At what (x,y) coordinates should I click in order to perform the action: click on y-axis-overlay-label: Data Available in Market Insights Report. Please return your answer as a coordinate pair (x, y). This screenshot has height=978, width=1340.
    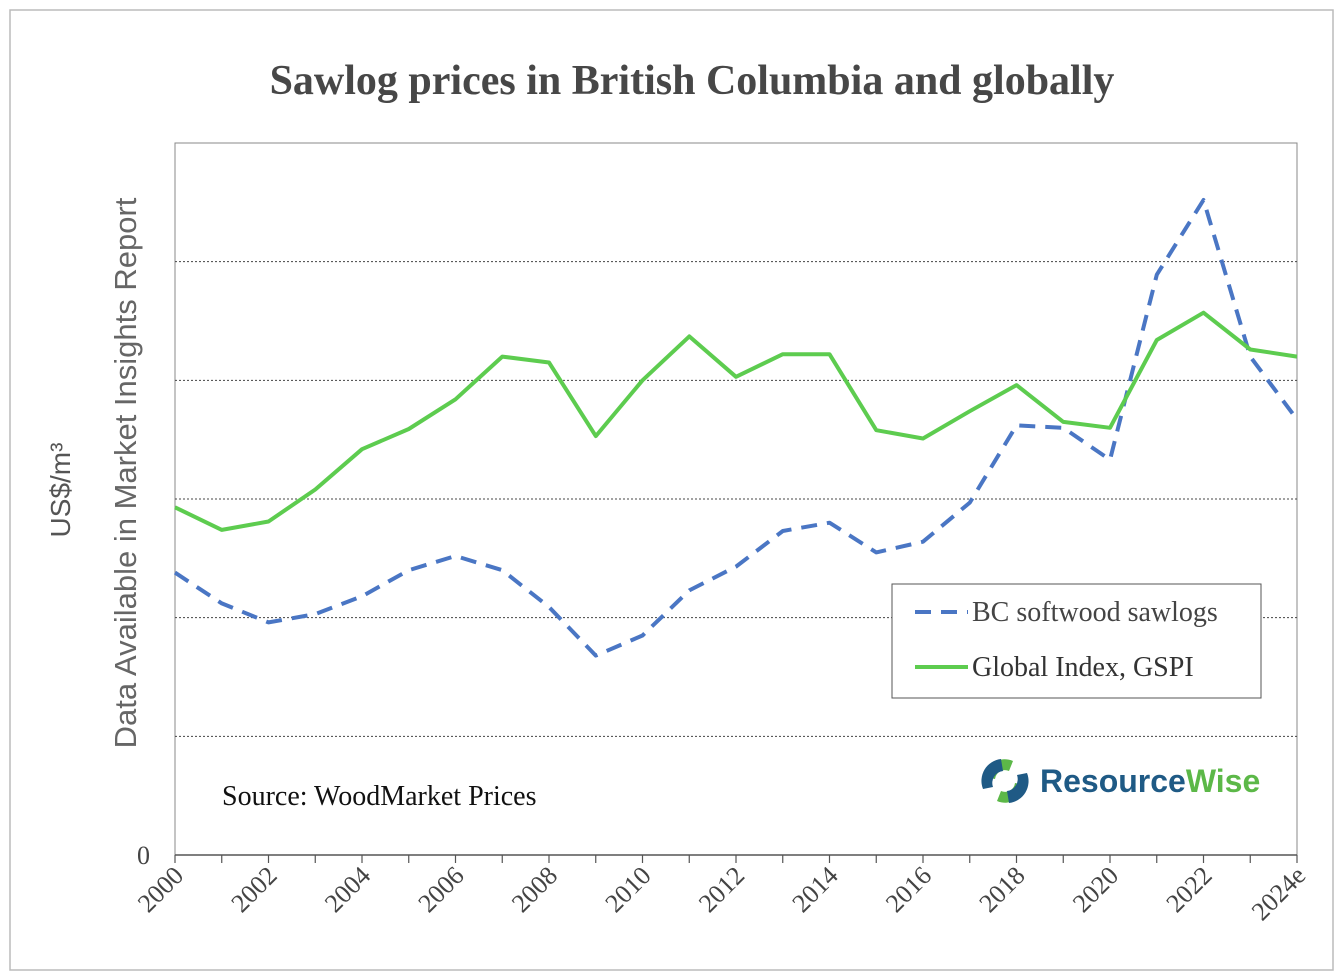
    Looking at the image, I should click on (125, 472).